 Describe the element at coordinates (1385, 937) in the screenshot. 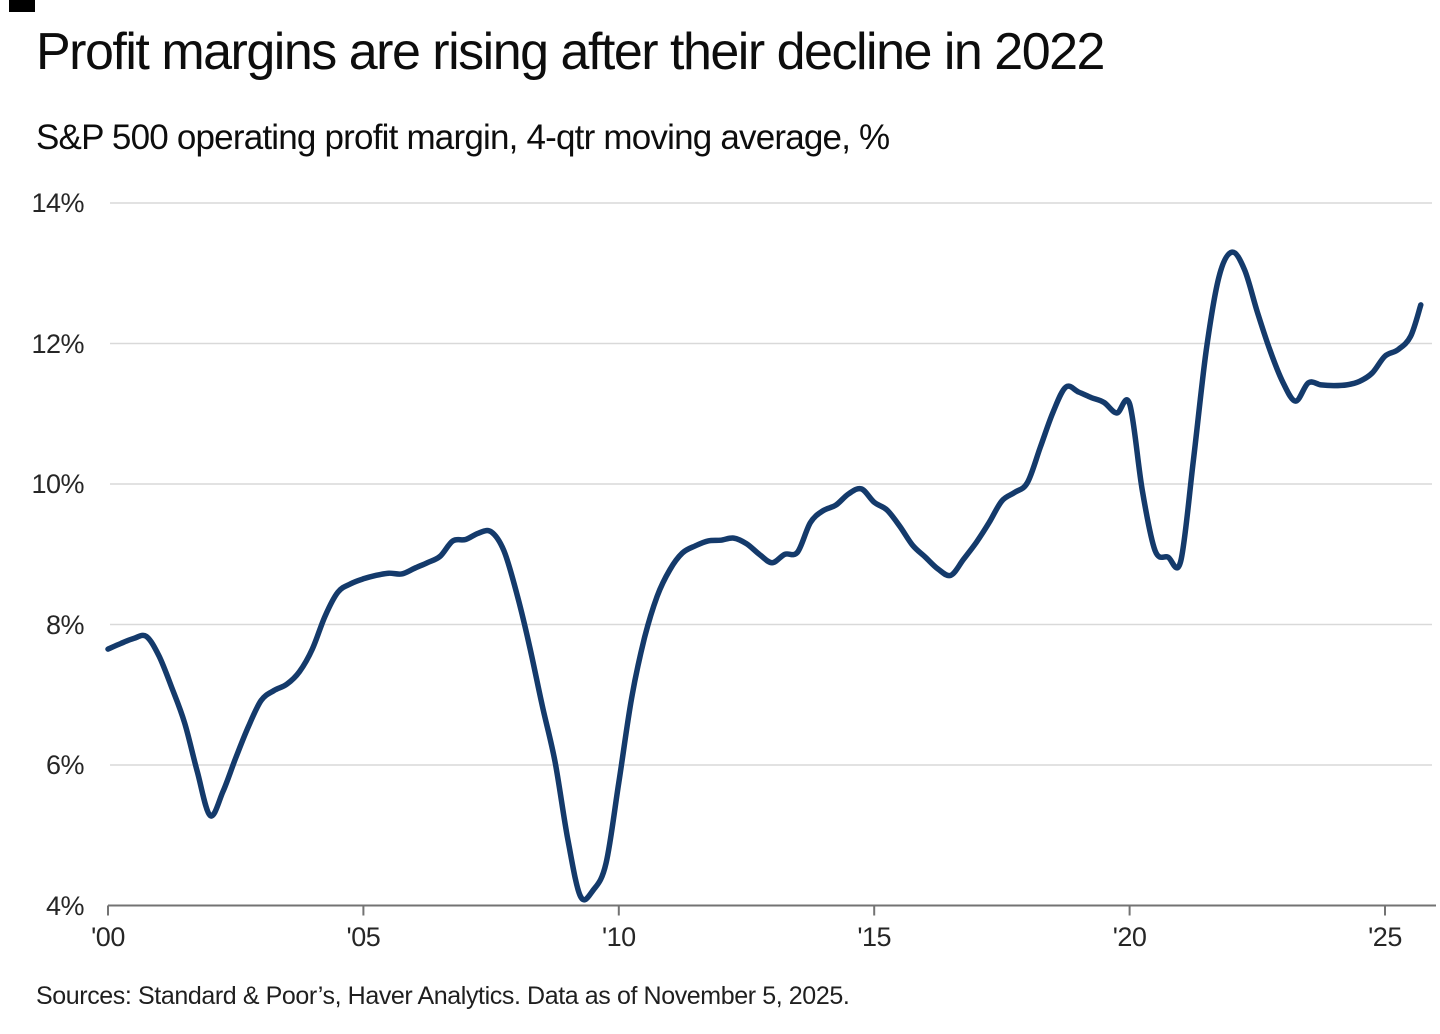

I see `x-axis-label: '25` at that location.